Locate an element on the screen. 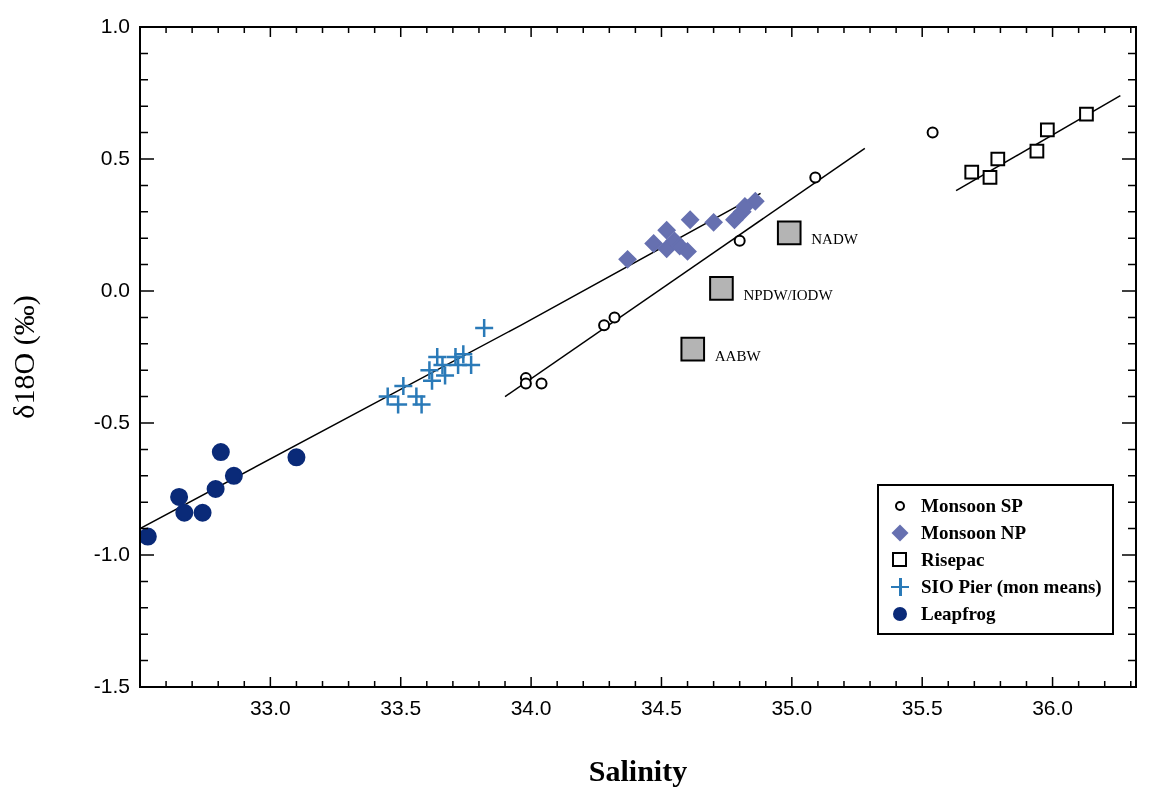 Image resolution: width=1154 pixels, height=799 pixels. y-tick-label: -0.5 is located at coordinates (111, 421).